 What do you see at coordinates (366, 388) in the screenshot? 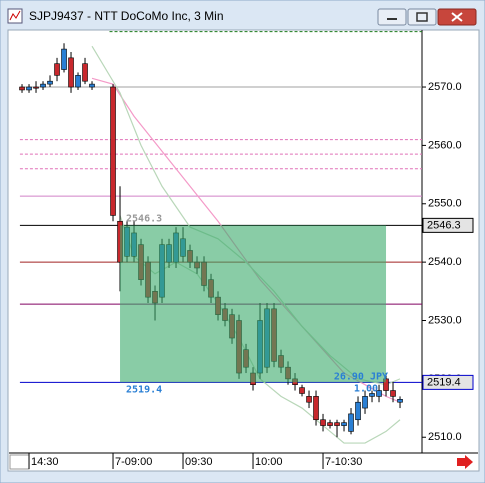
I see `box-ratio-label: 1.00` at bounding box center [366, 388].